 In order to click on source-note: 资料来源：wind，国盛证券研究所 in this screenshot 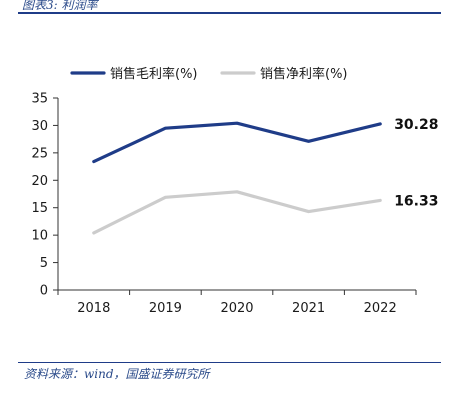, I will do `click(117, 374)`.